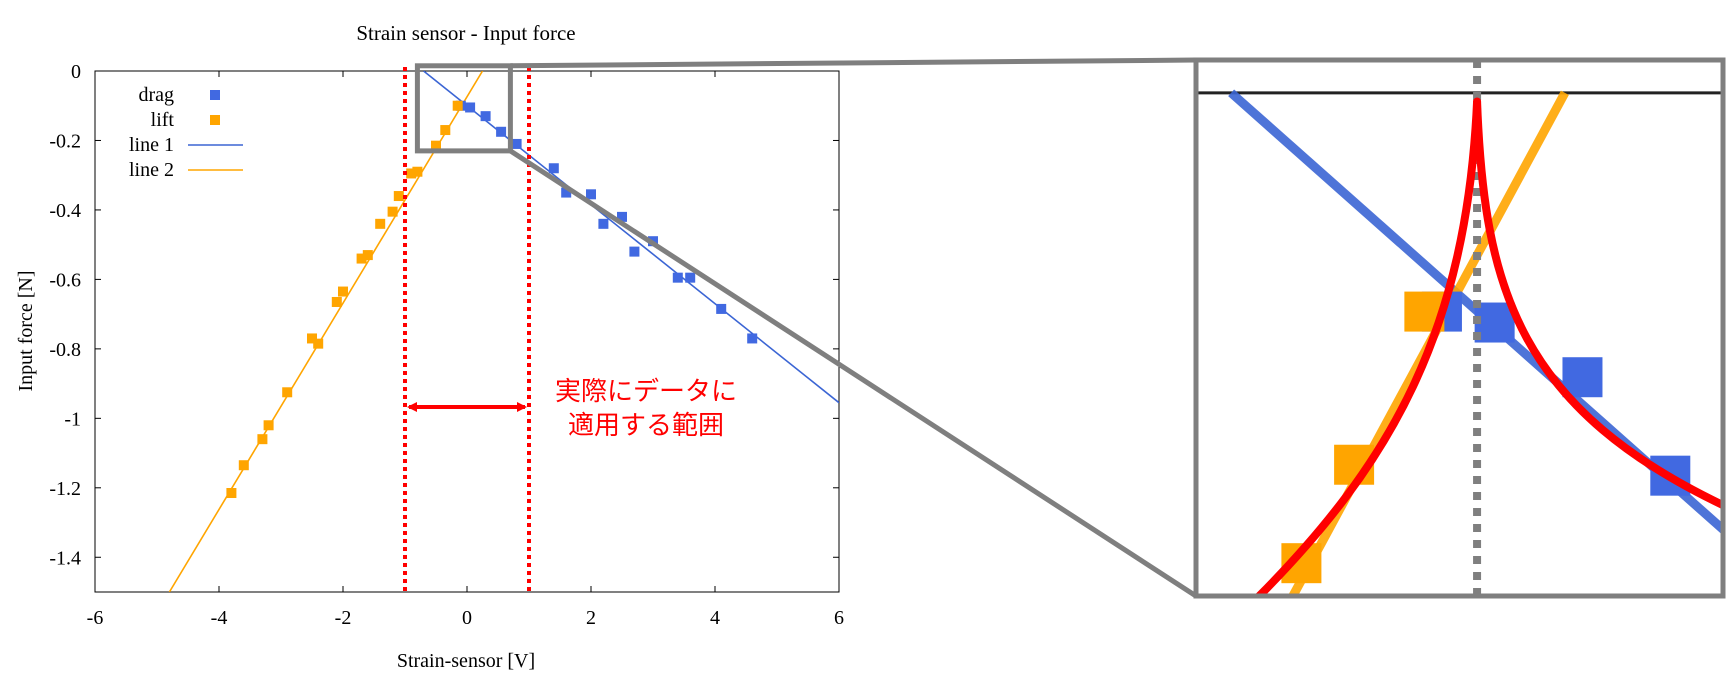 The width and height of the screenshot is (1726, 698). Describe the element at coordinates (463, 108) in the screenshot. I see `zoom-source-box` at that location.